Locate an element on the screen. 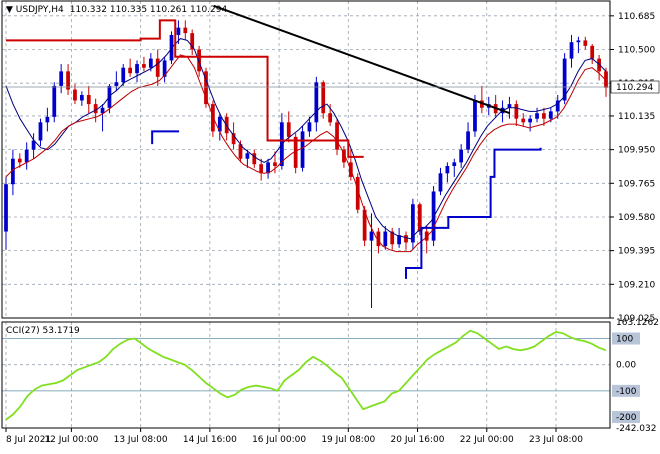 The height and width of the screenshot is (454, 660). cci-tick-label: 163.1262 is located at coordinates (637, 323).